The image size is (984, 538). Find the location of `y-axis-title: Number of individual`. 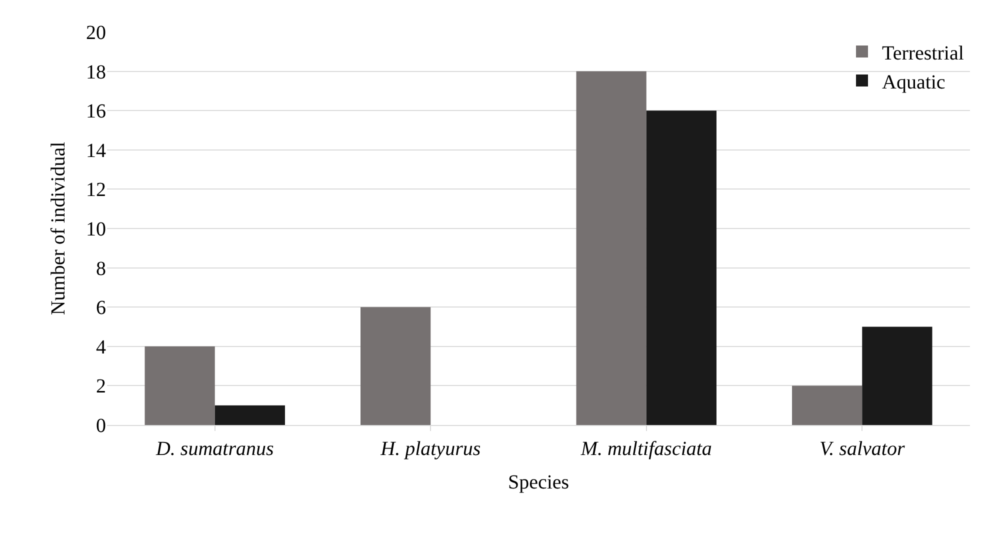

y-axis-title: Number of individual is located at coordinates (59, 228).